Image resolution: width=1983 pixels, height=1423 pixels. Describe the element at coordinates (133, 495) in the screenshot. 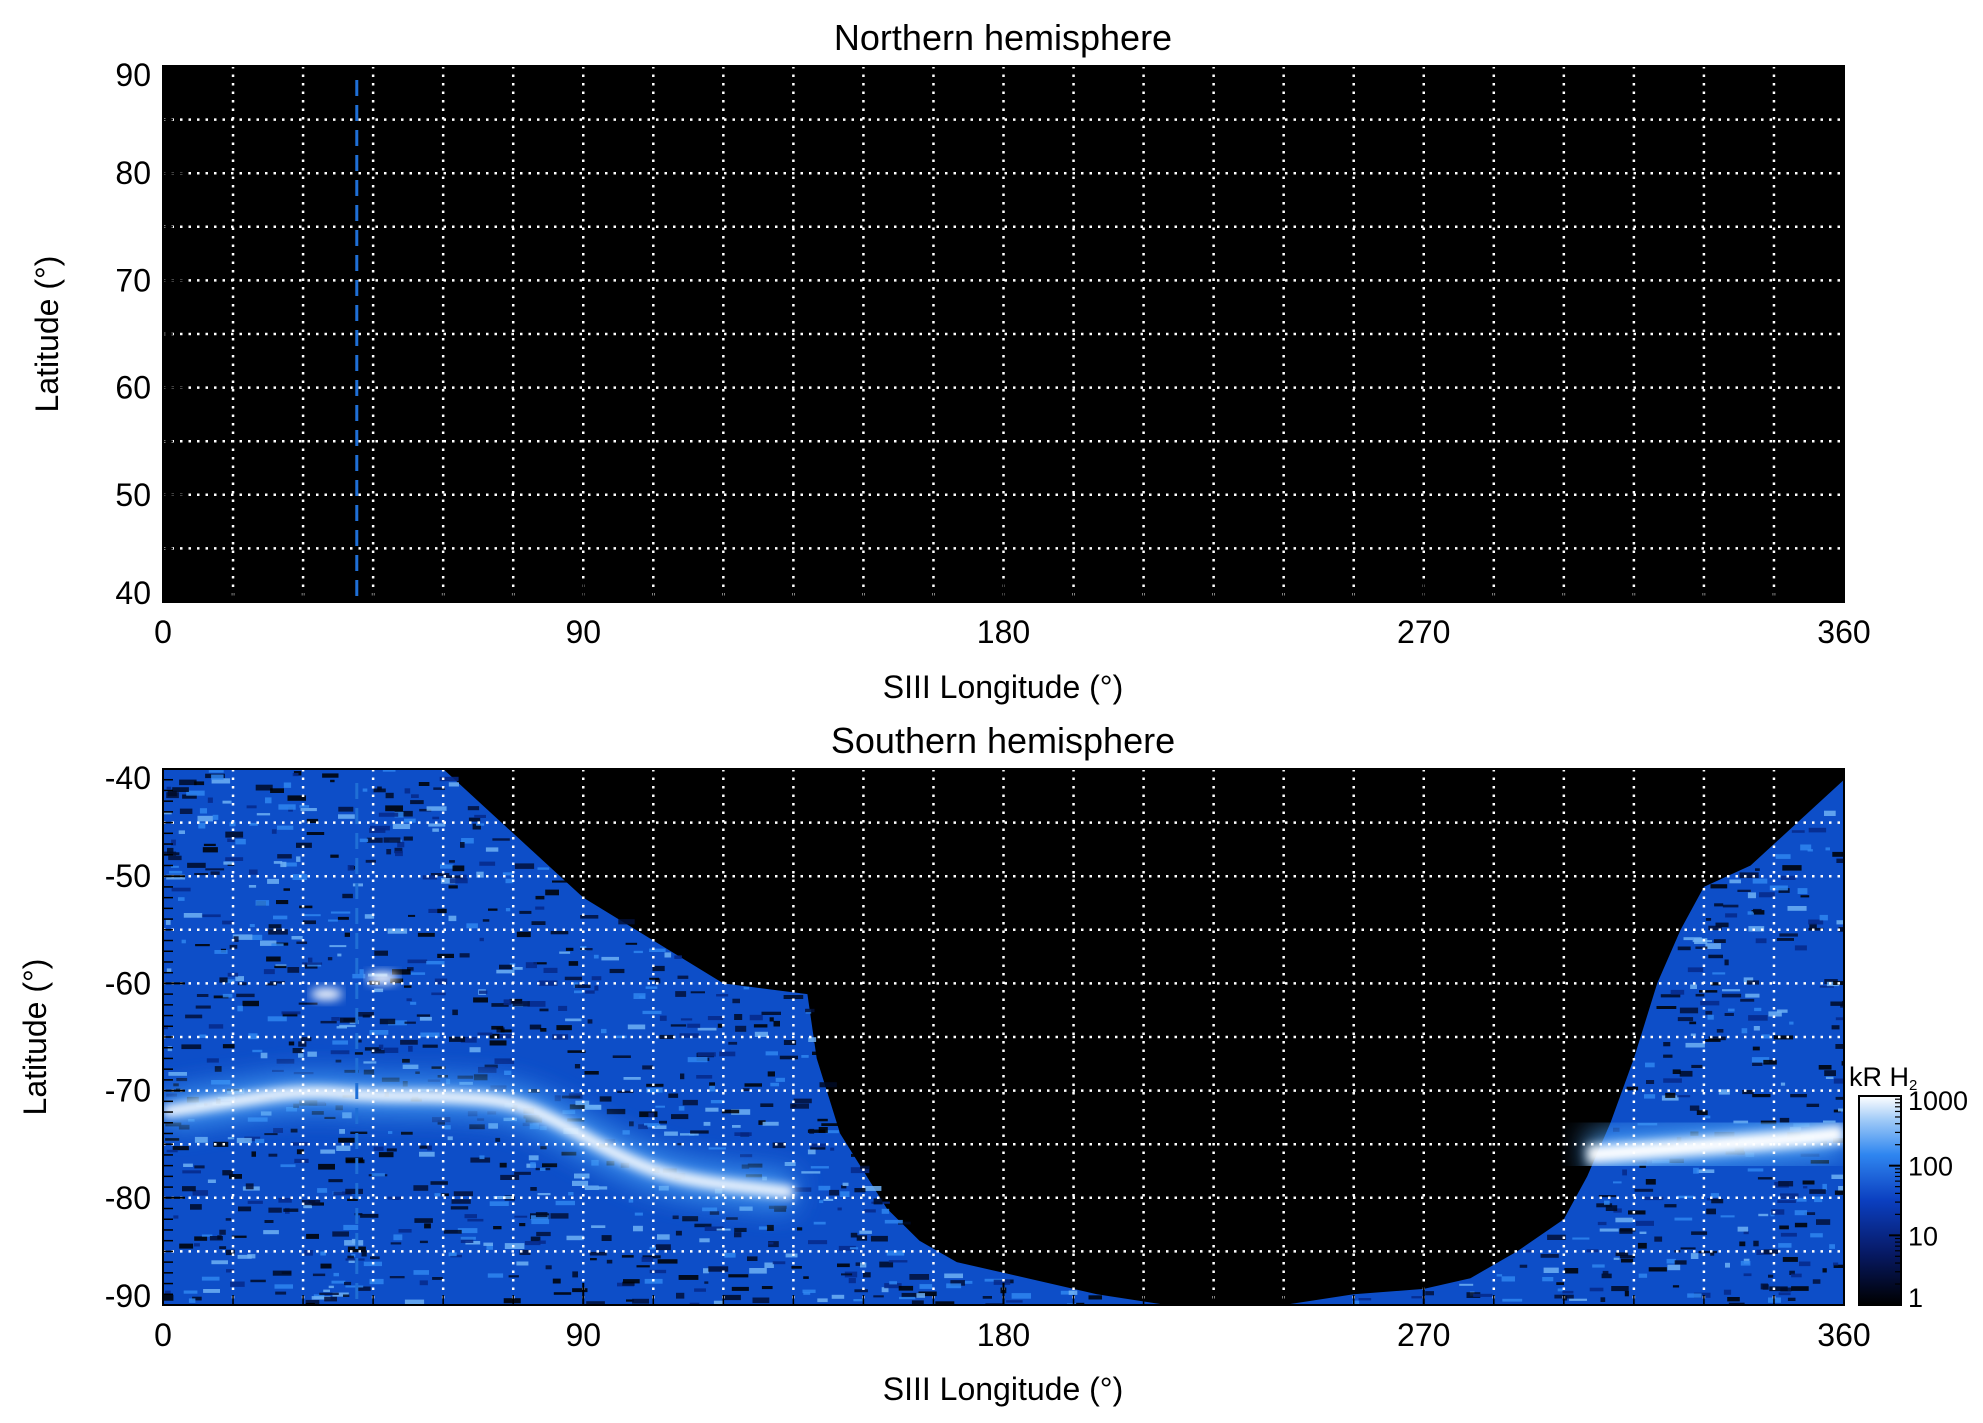

I see `north-y-tick-label: 50` at that location.